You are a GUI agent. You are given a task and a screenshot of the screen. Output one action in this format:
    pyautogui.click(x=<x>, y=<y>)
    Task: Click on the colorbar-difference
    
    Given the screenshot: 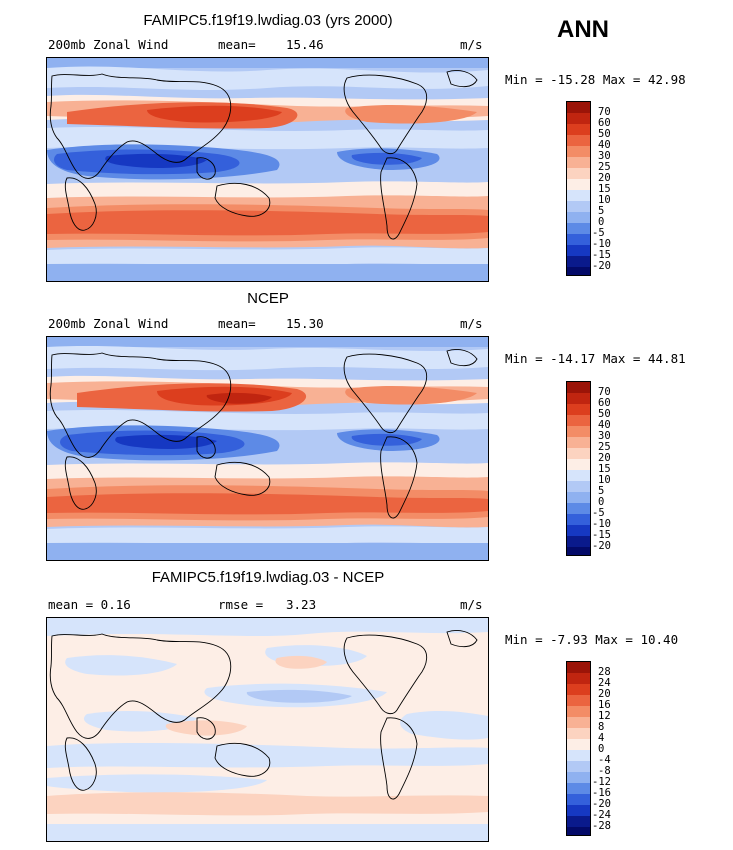 What is the action you would take?
    pyautogui.click(x=578, y=748)
    